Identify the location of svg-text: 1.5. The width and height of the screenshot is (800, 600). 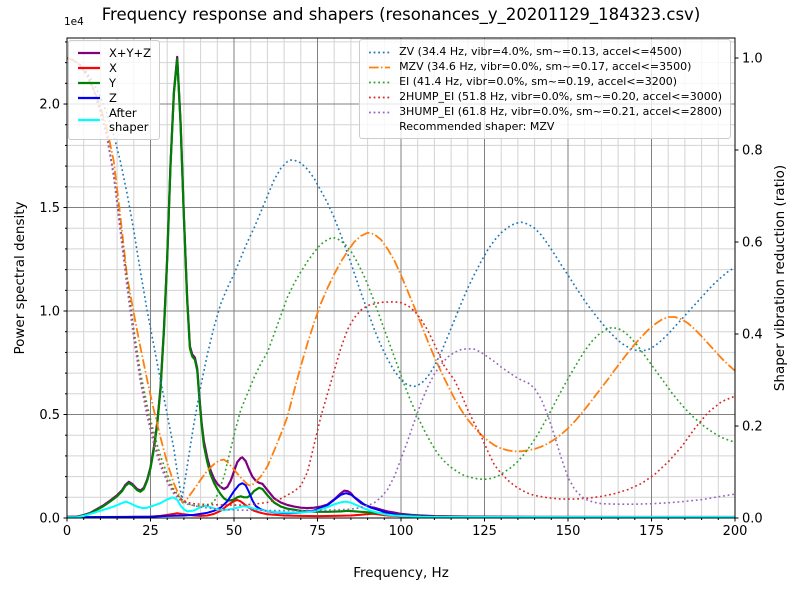
(49, 208).